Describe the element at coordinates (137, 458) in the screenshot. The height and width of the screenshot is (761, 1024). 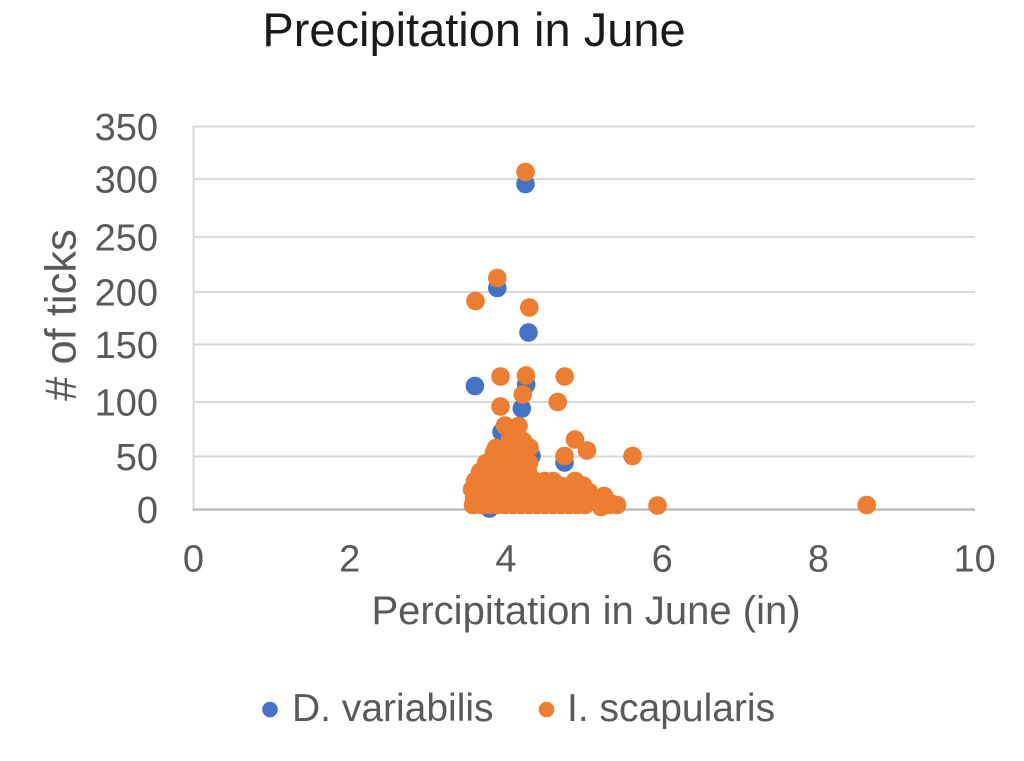
I see `svg-text: 50` at that location.